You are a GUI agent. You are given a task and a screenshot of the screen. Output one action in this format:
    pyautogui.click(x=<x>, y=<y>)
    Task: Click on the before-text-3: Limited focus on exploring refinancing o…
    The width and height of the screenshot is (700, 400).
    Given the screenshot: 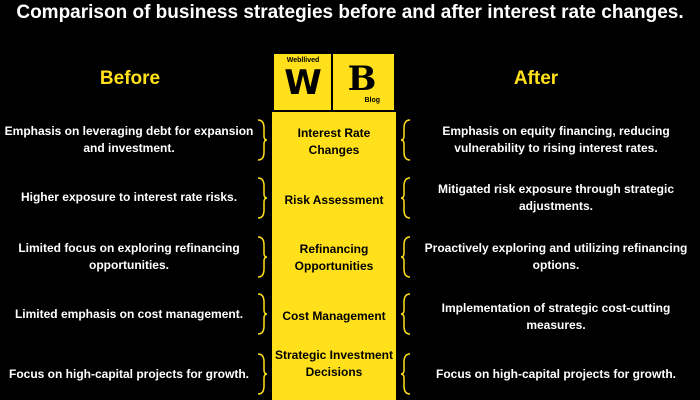 What is the action you would take?
    pyautogui.click(x=129, y=256)
    